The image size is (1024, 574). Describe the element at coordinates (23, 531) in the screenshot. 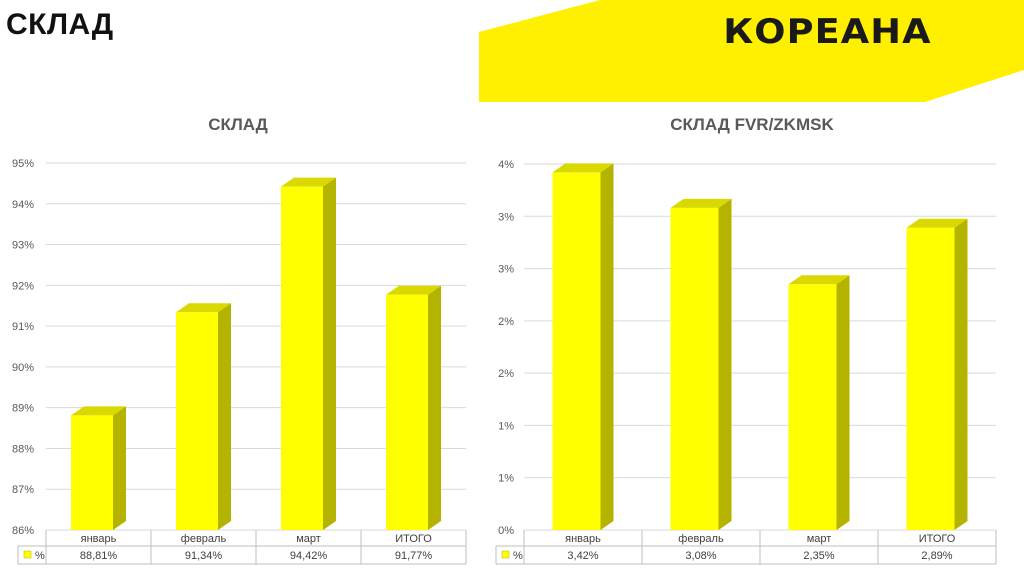

I see `y-tick-label: 86%` at that location.